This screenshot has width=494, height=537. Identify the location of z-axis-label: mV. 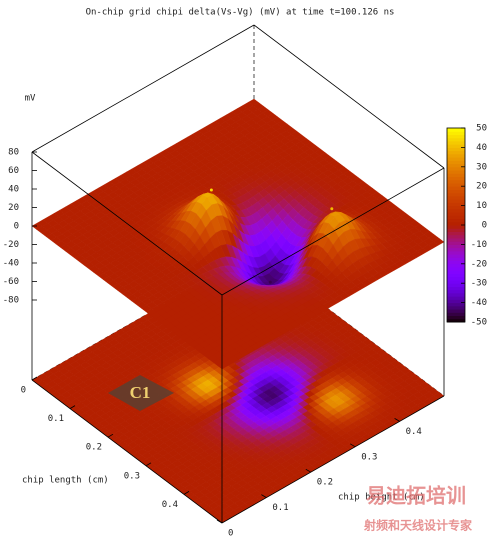
(30, 99).